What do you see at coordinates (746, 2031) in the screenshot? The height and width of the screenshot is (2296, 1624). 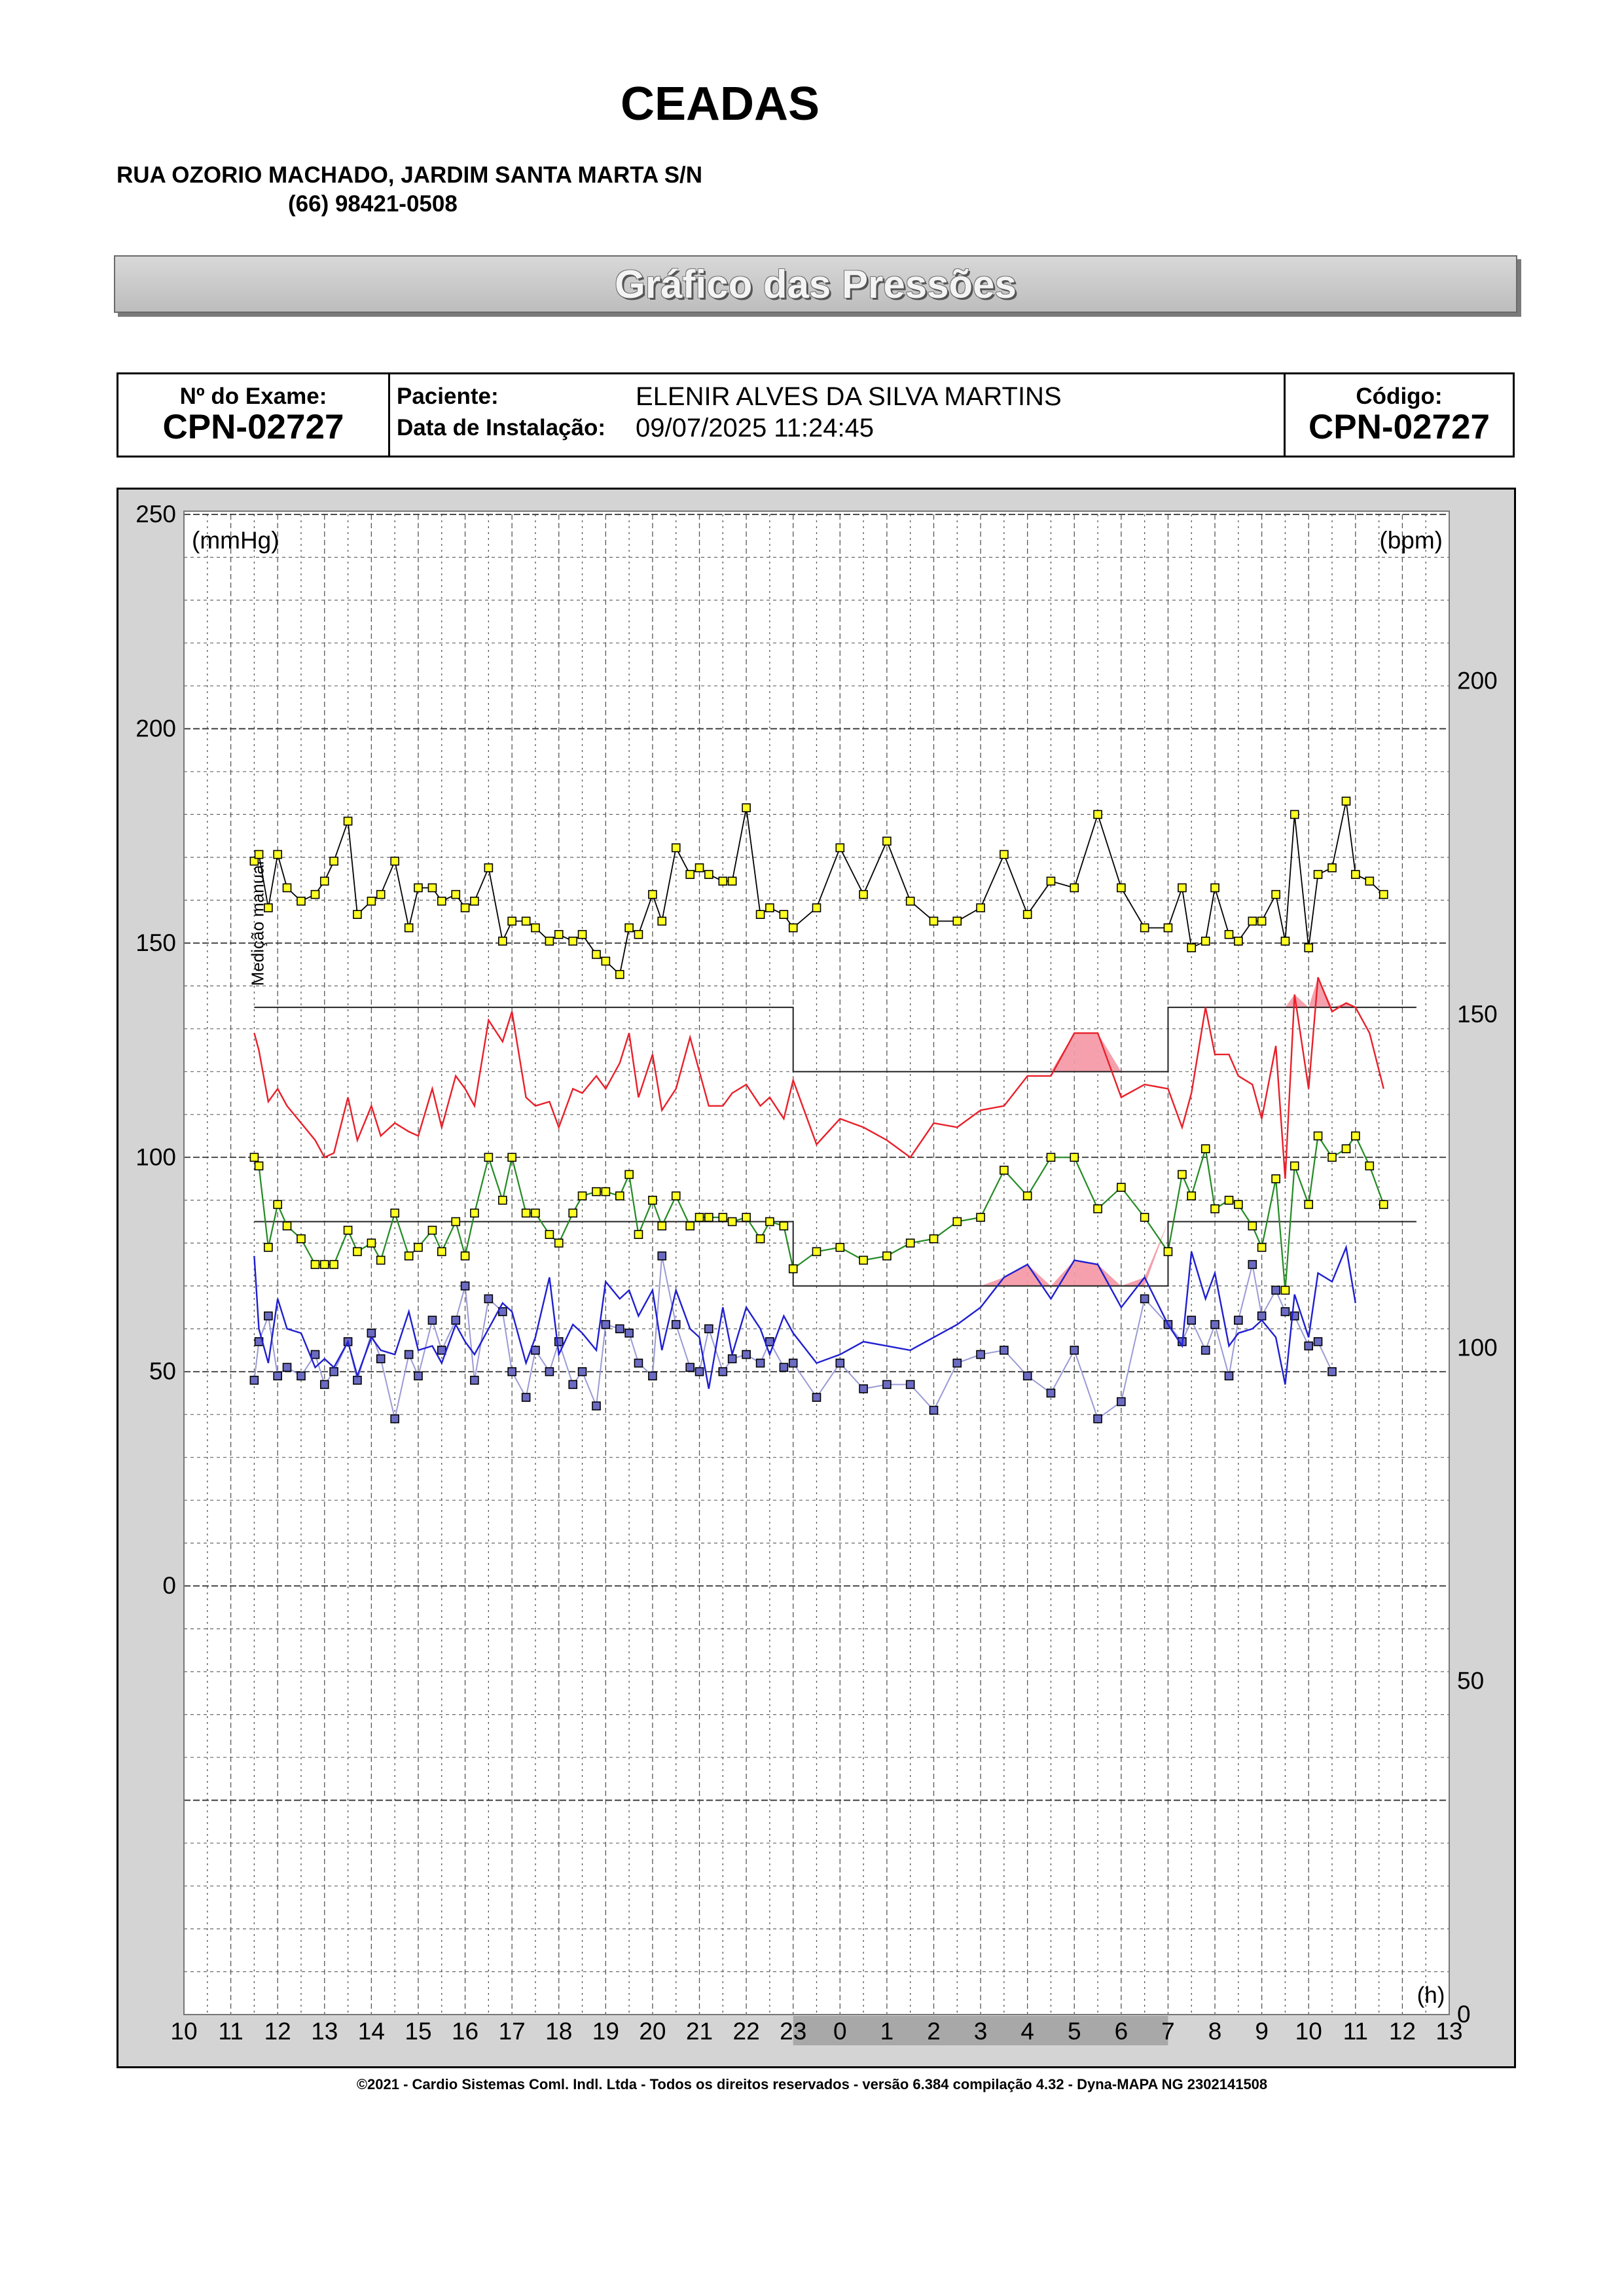 I see `x-tick-label: 22` at bounding box center [746, 2031].